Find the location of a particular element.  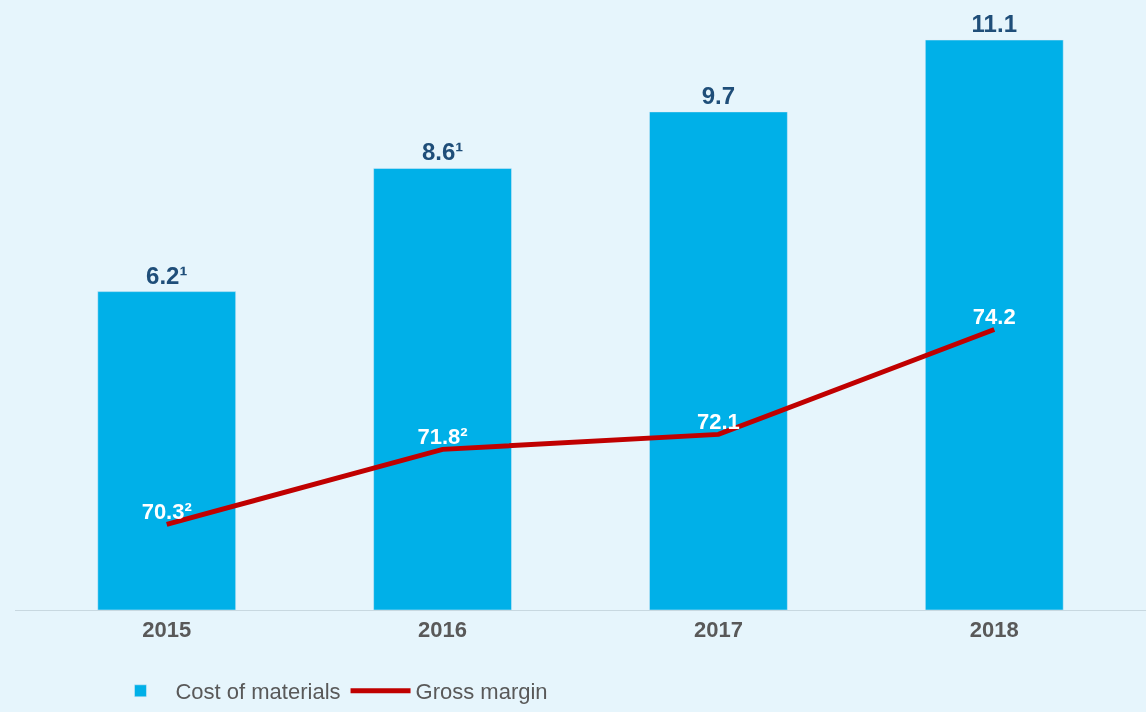

data-label: 9.7 is located at coordinates (718, 95).